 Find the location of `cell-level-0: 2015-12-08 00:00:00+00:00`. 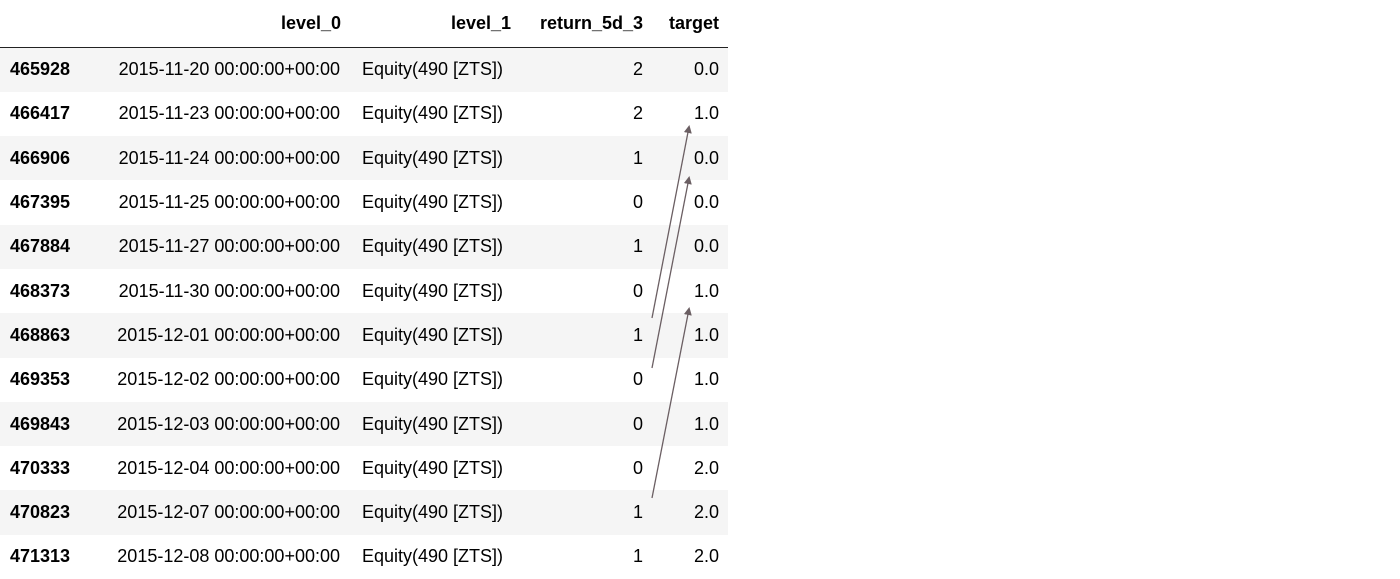

cell-level-0: 2015-12-08 00:00:00+00:00 is located at coordinates (217, 557).